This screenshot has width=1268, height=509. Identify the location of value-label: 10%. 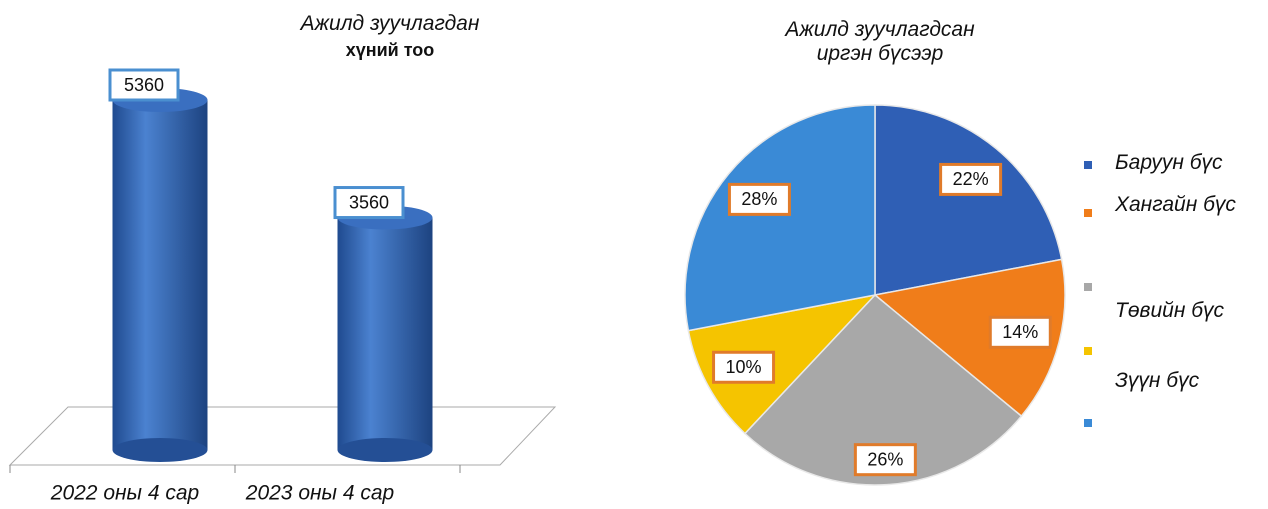
(744, 367).